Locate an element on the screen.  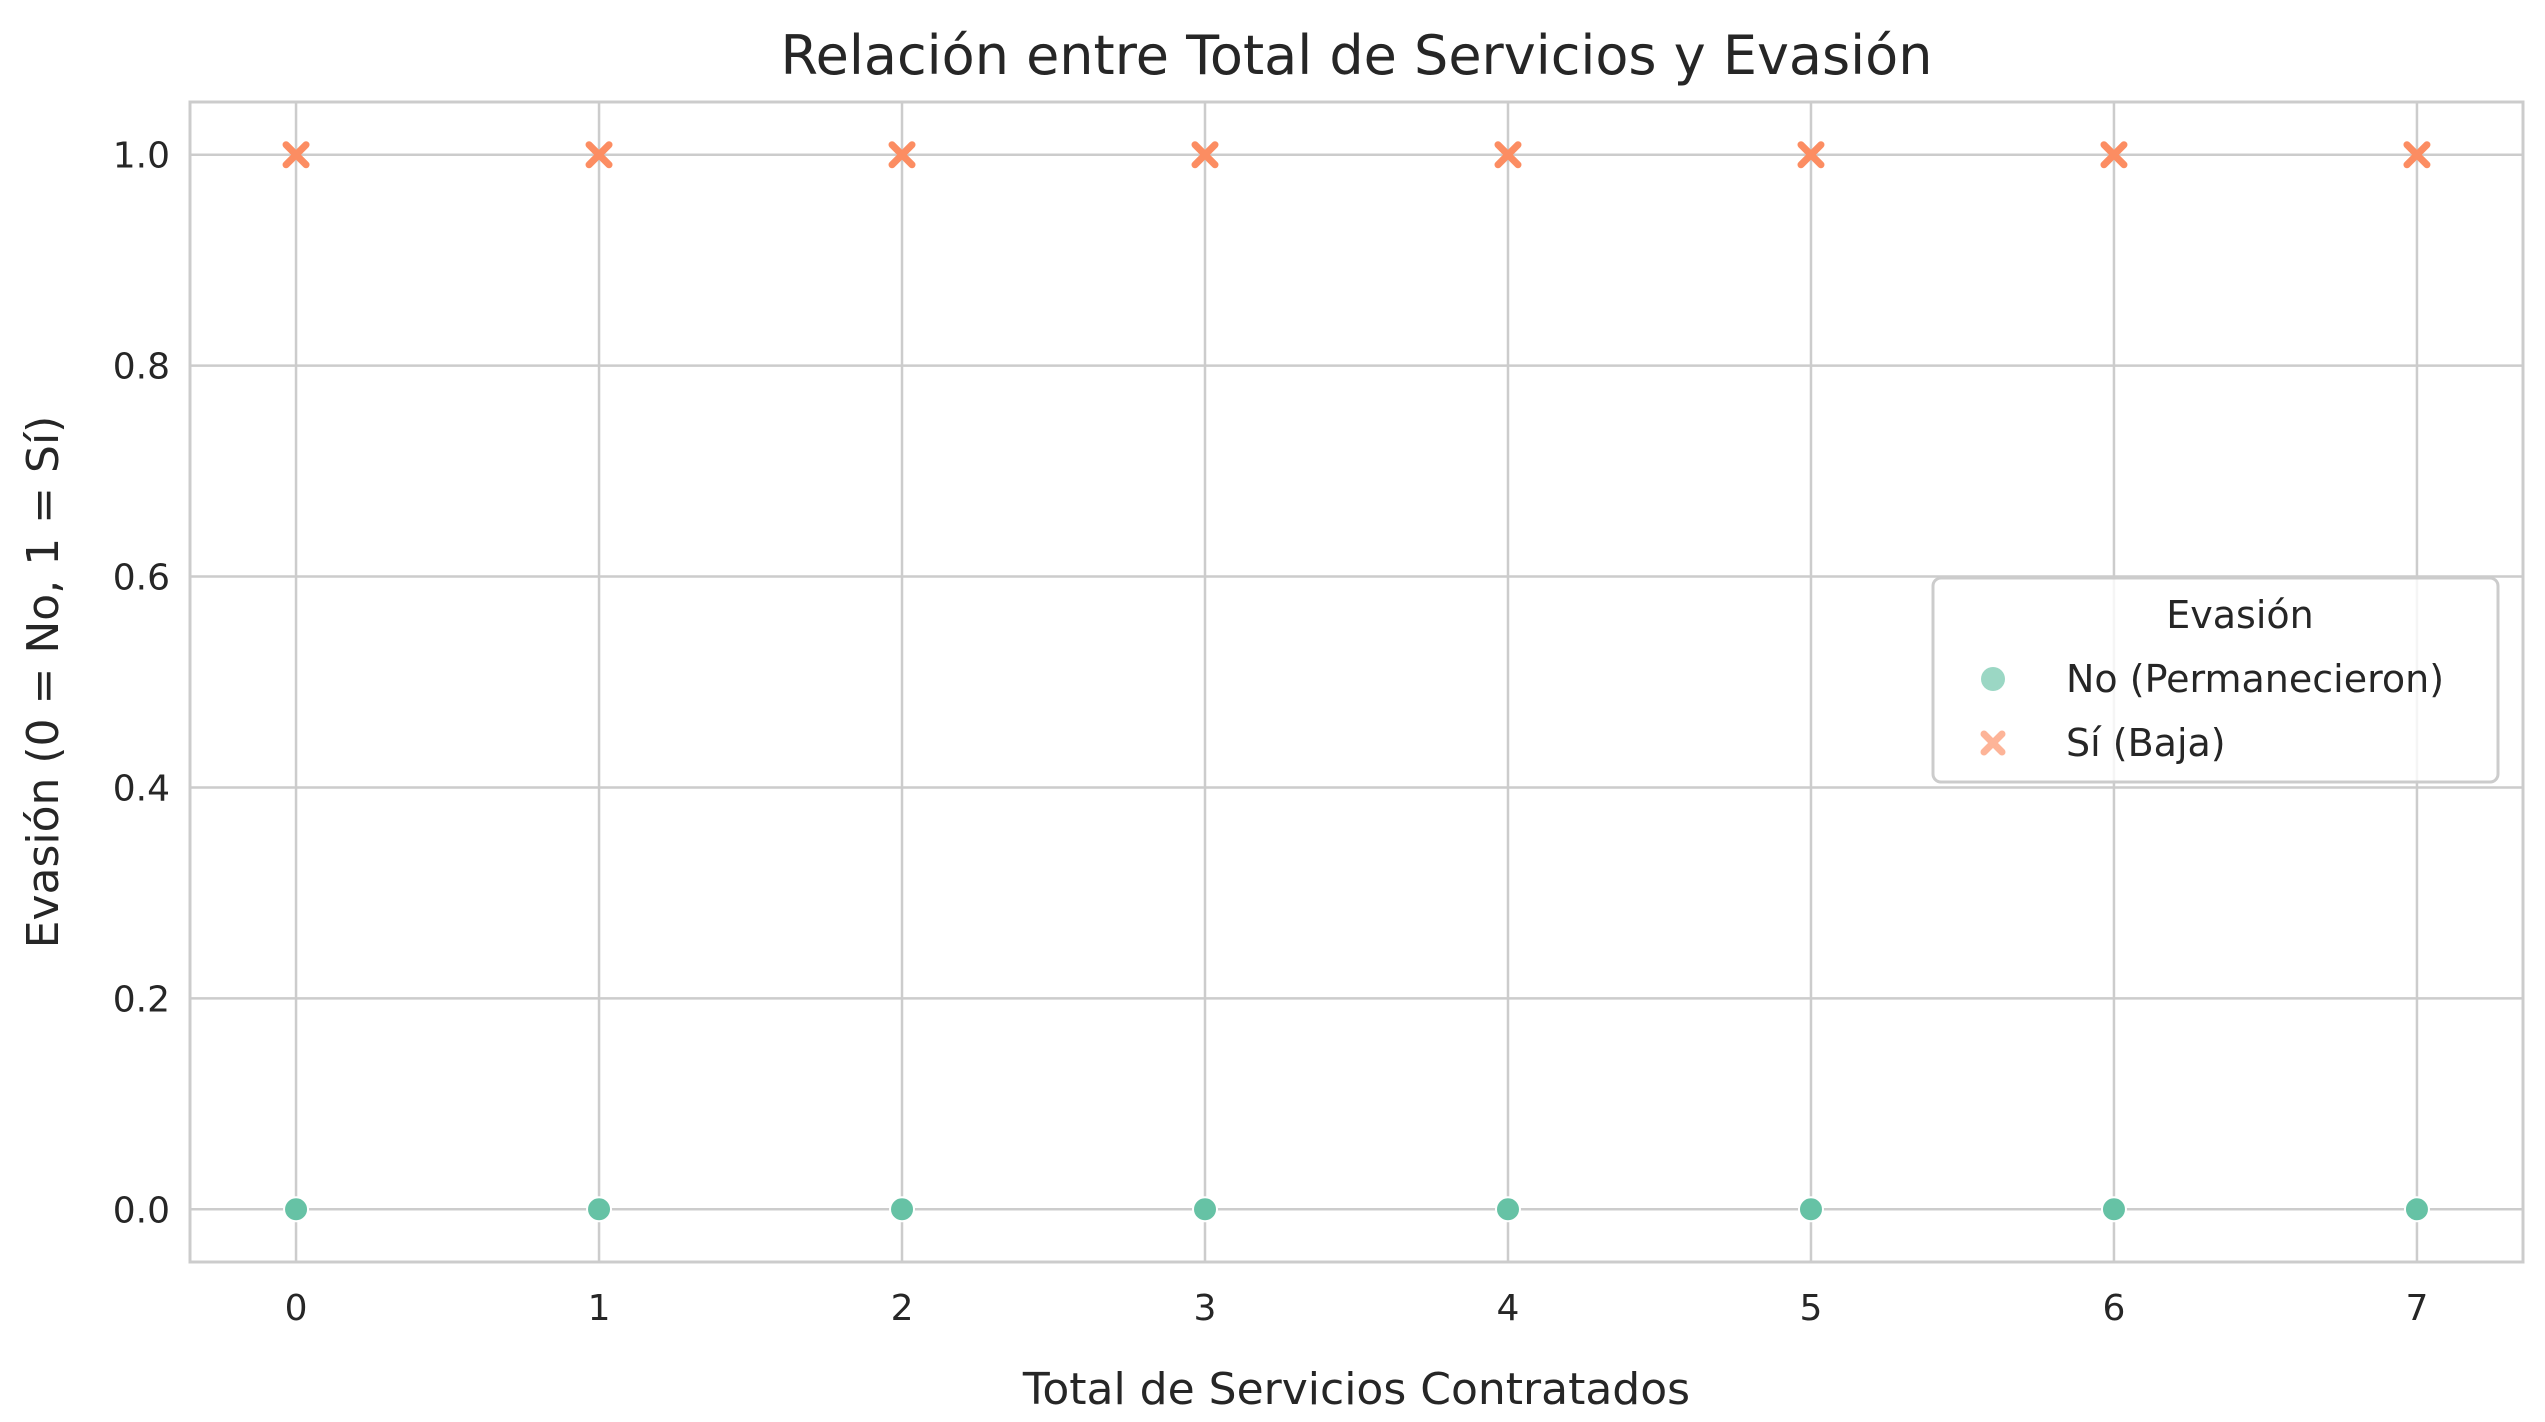
legend-marker-x is located at coordinates (1993, 743).